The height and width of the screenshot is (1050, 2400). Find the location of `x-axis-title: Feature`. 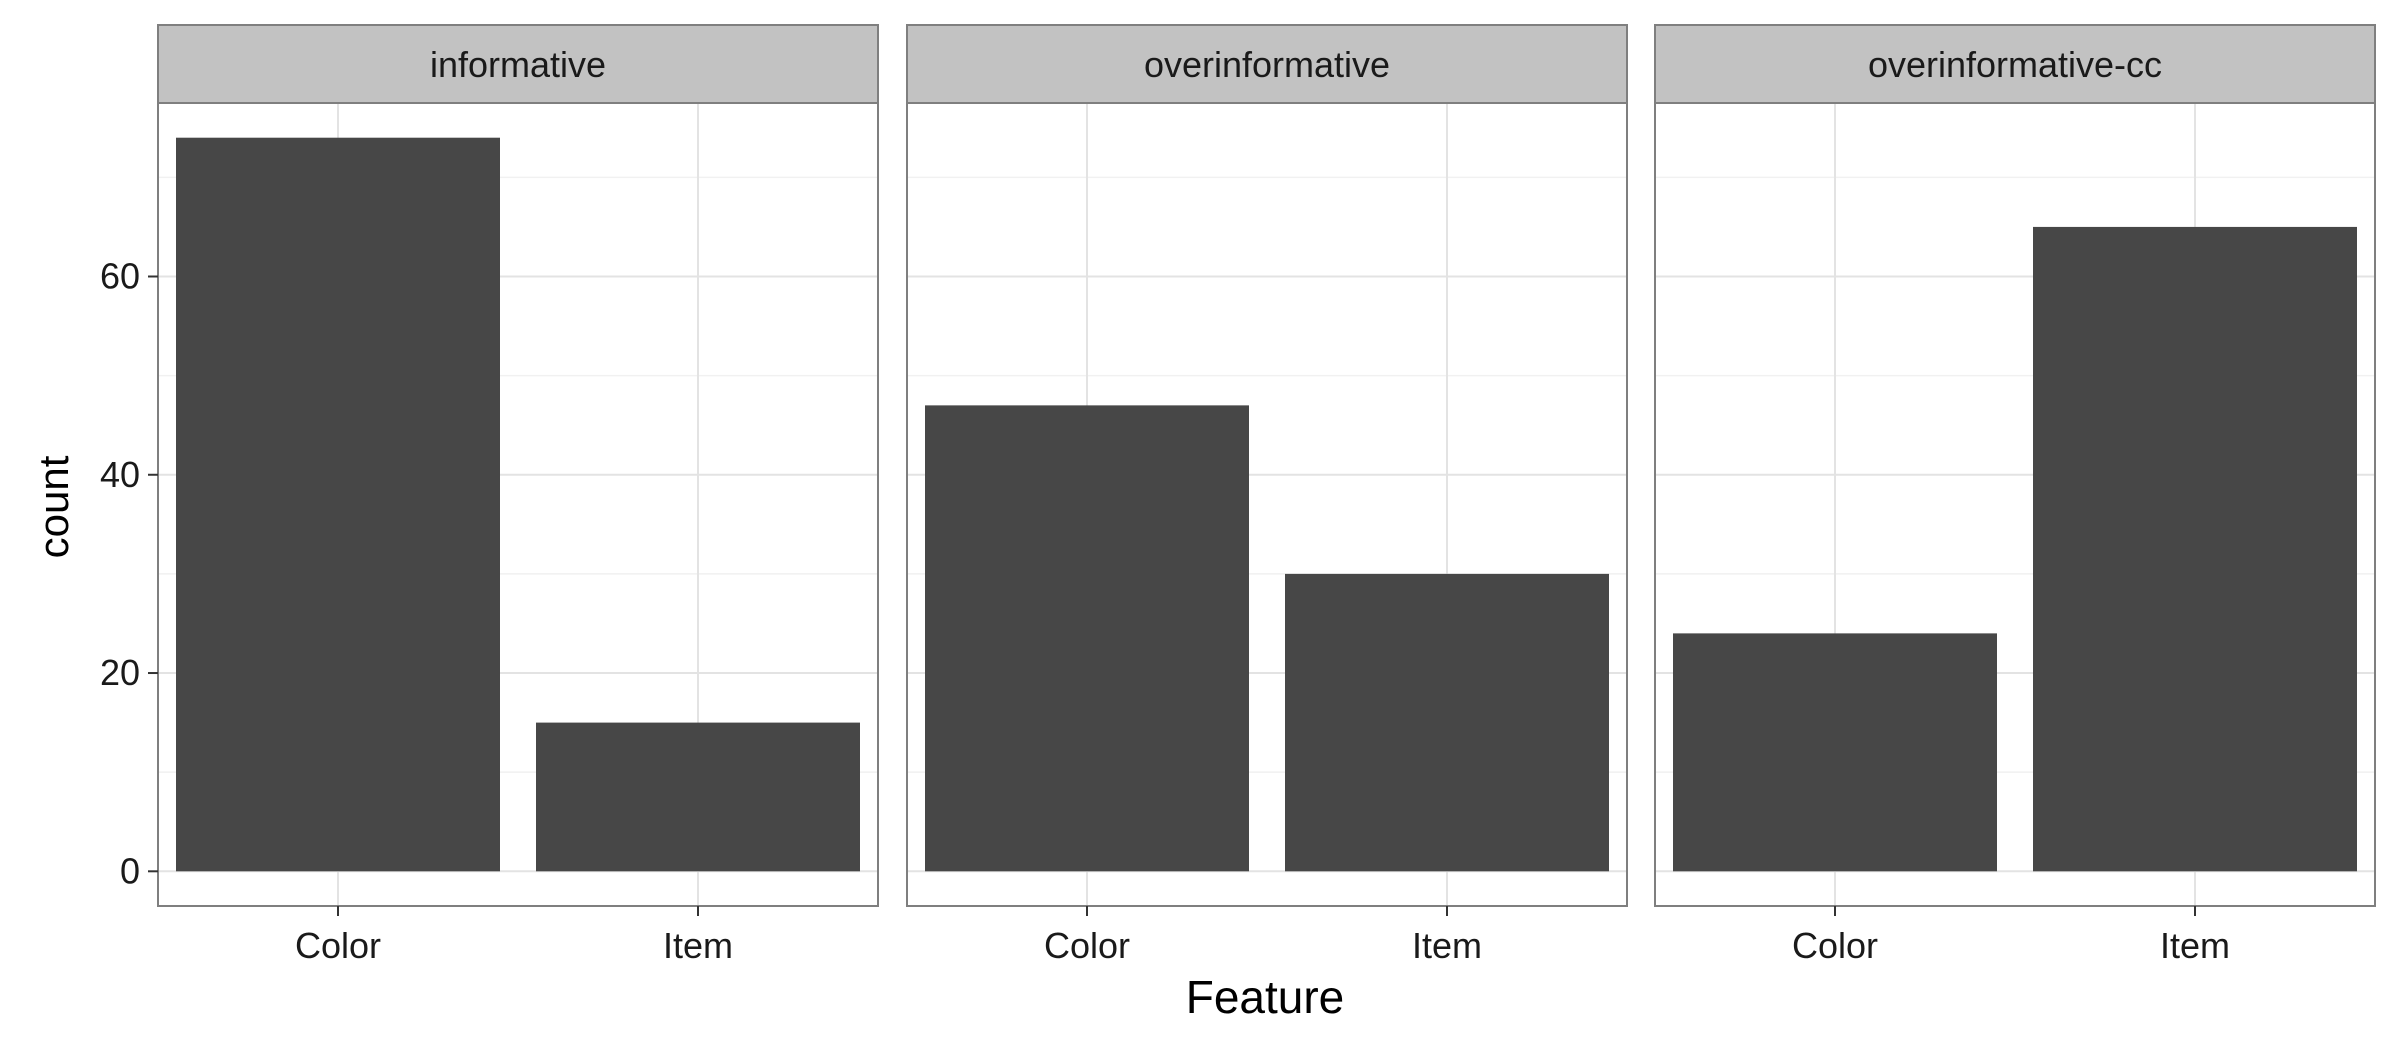

x-axis-title: Feature is located at coordinates (1265, 997).